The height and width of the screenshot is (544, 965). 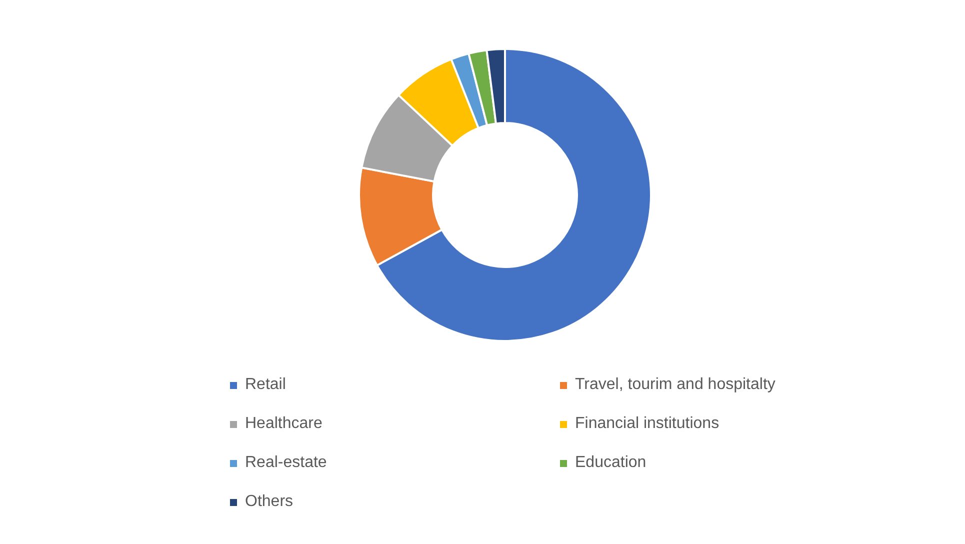 I want to click on legend-label: Retail, so click(x=265, y=385).